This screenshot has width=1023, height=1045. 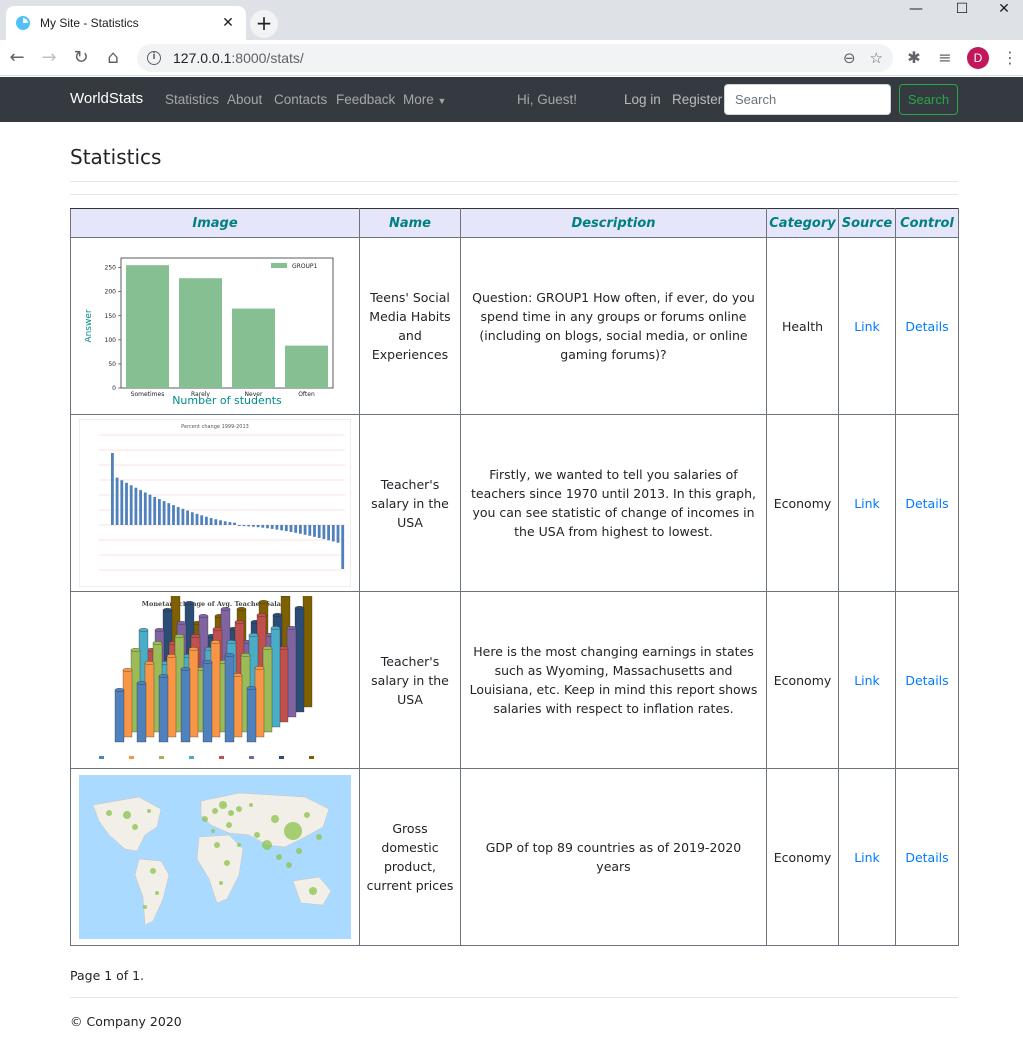 What do you see at coordinates (113, 57) in the screenshot?
I see `home-icon: ⌂` at bounding box center [113, 57].